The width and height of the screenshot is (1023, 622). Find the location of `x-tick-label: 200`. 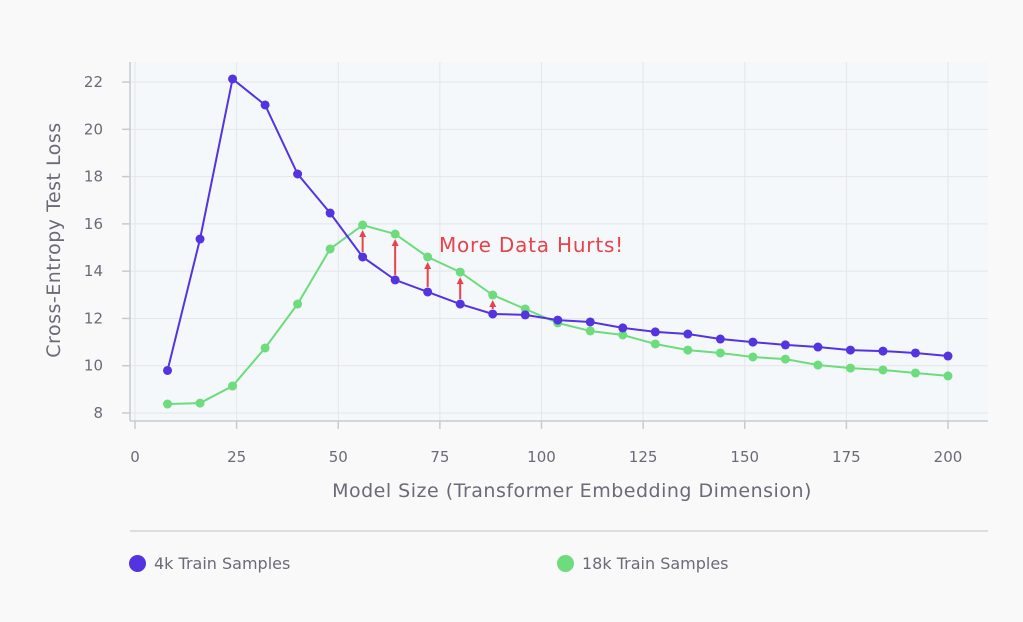

x-tick-label: 200 is located at coordinates (948, 457).